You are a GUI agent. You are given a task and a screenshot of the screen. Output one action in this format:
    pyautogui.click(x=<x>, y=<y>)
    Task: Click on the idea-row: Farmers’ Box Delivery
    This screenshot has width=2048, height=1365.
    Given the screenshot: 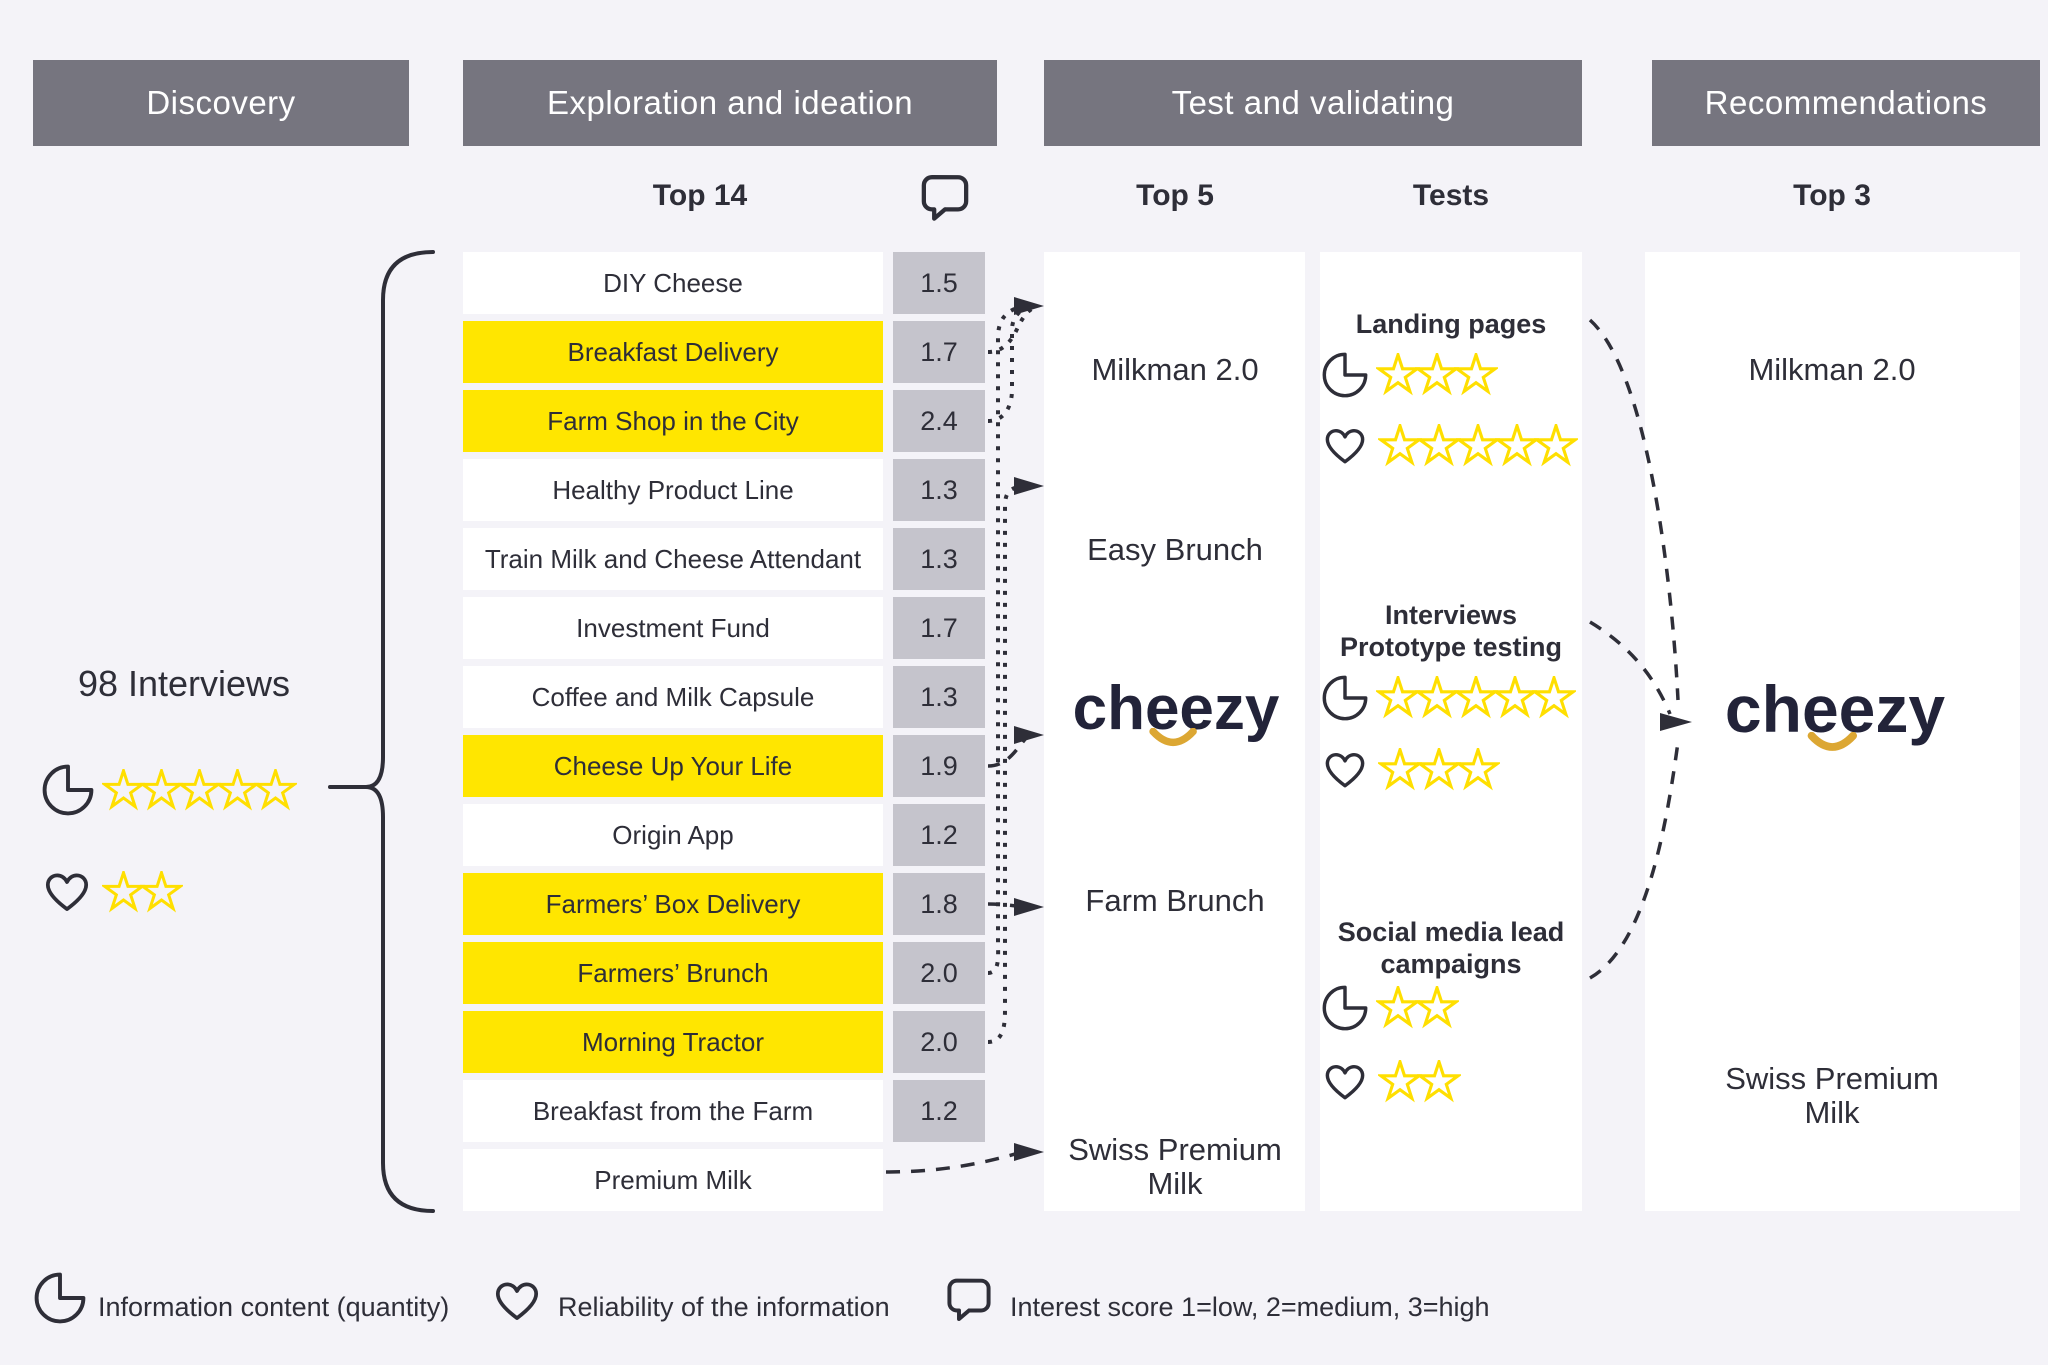 What is the action you would take?
    pyautogui.click(x=673, y=904)
    